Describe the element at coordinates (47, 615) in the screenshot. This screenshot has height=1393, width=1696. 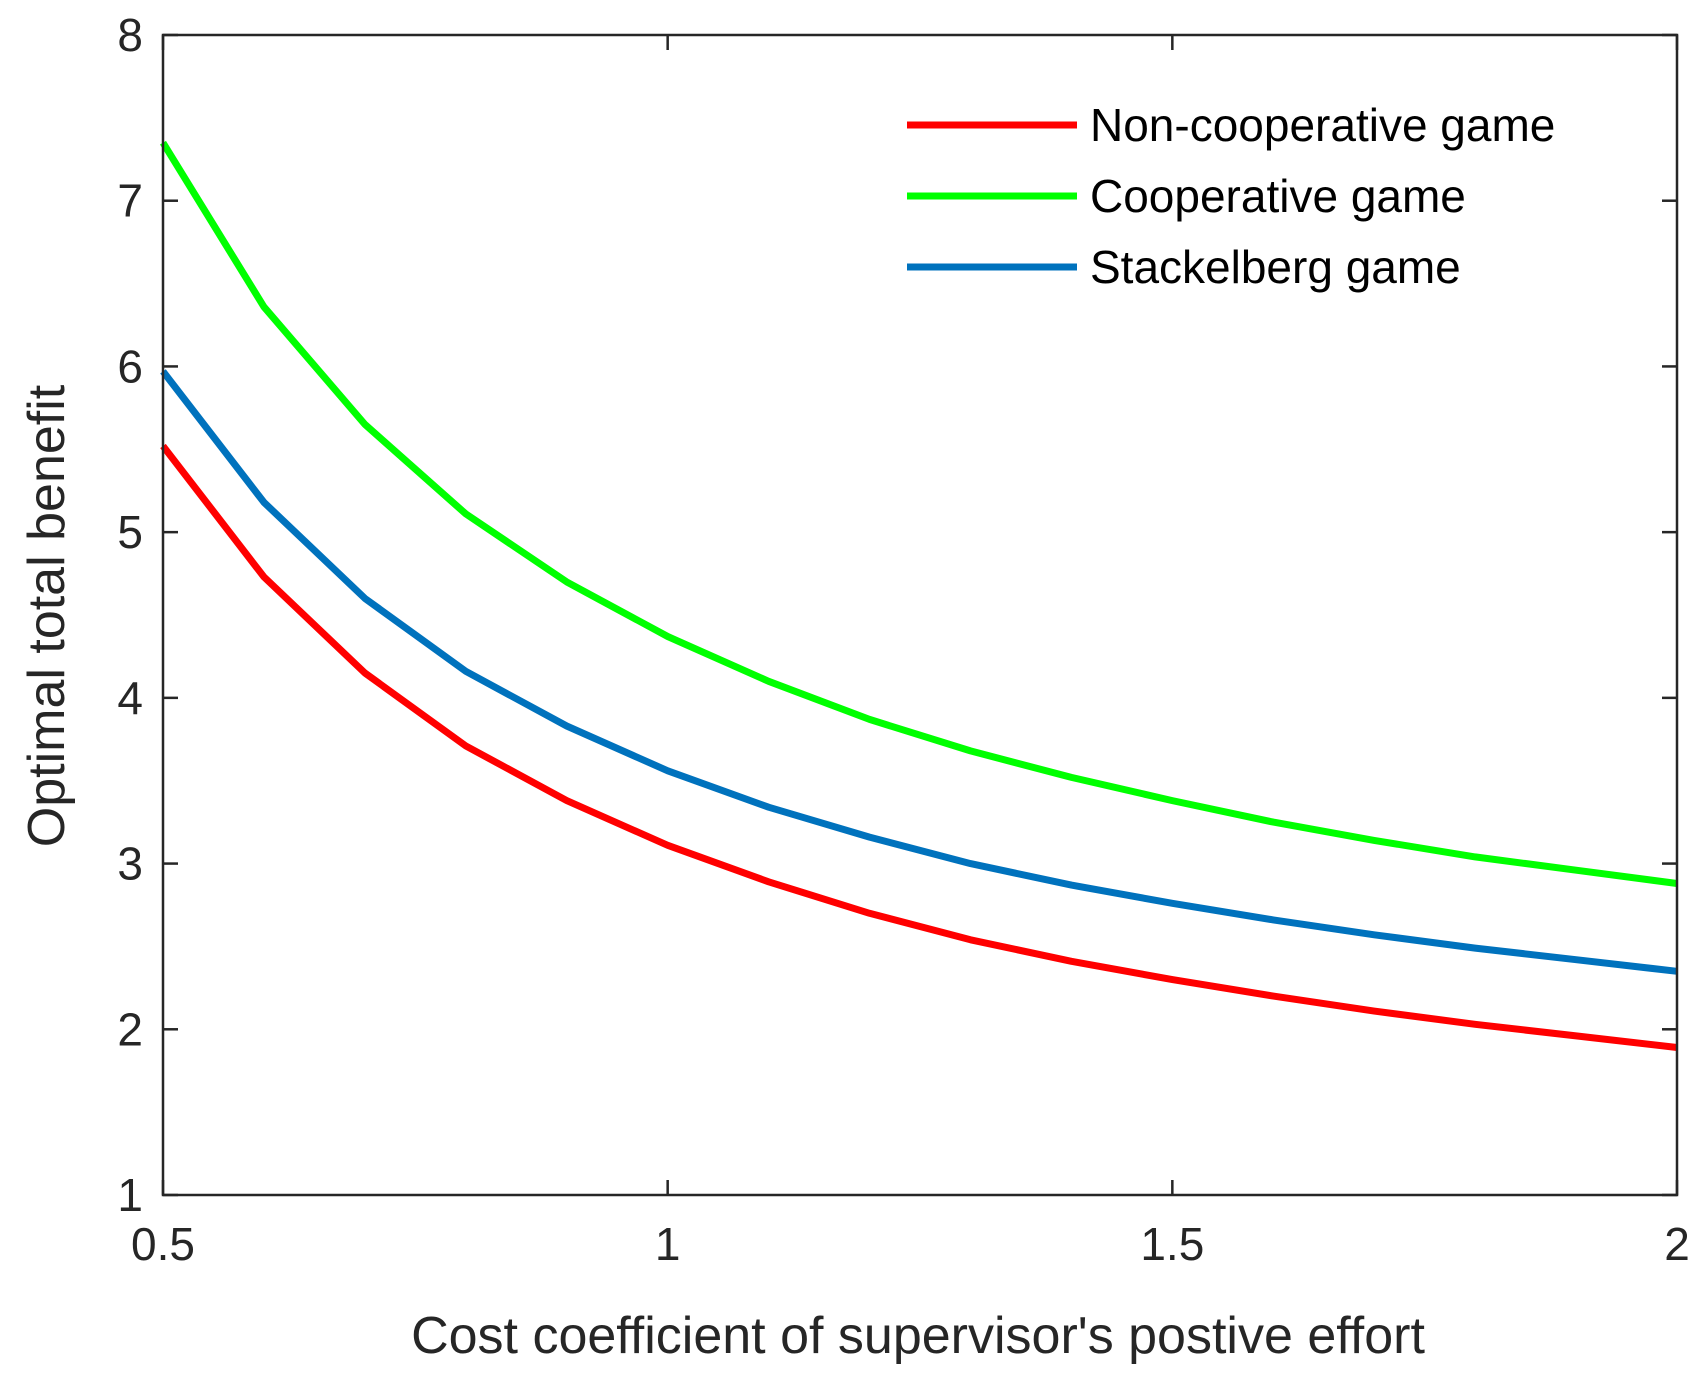
I see `y-axis-label: Optimal total benefit` at that location.